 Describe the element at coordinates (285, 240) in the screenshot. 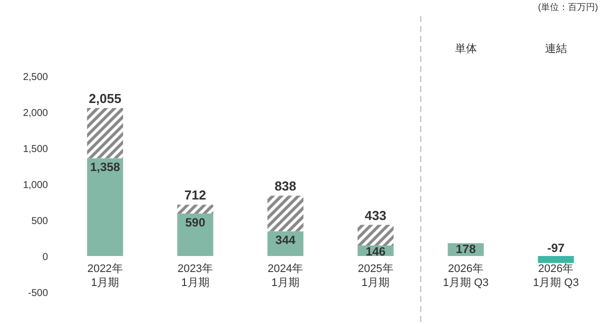

I see `data-label: 344` at that location.